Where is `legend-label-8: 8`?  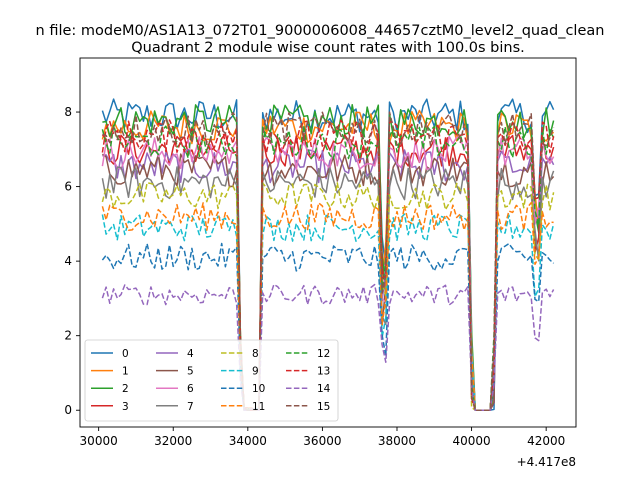 legend-label-8: 8 is located at coordinates (255, 354).